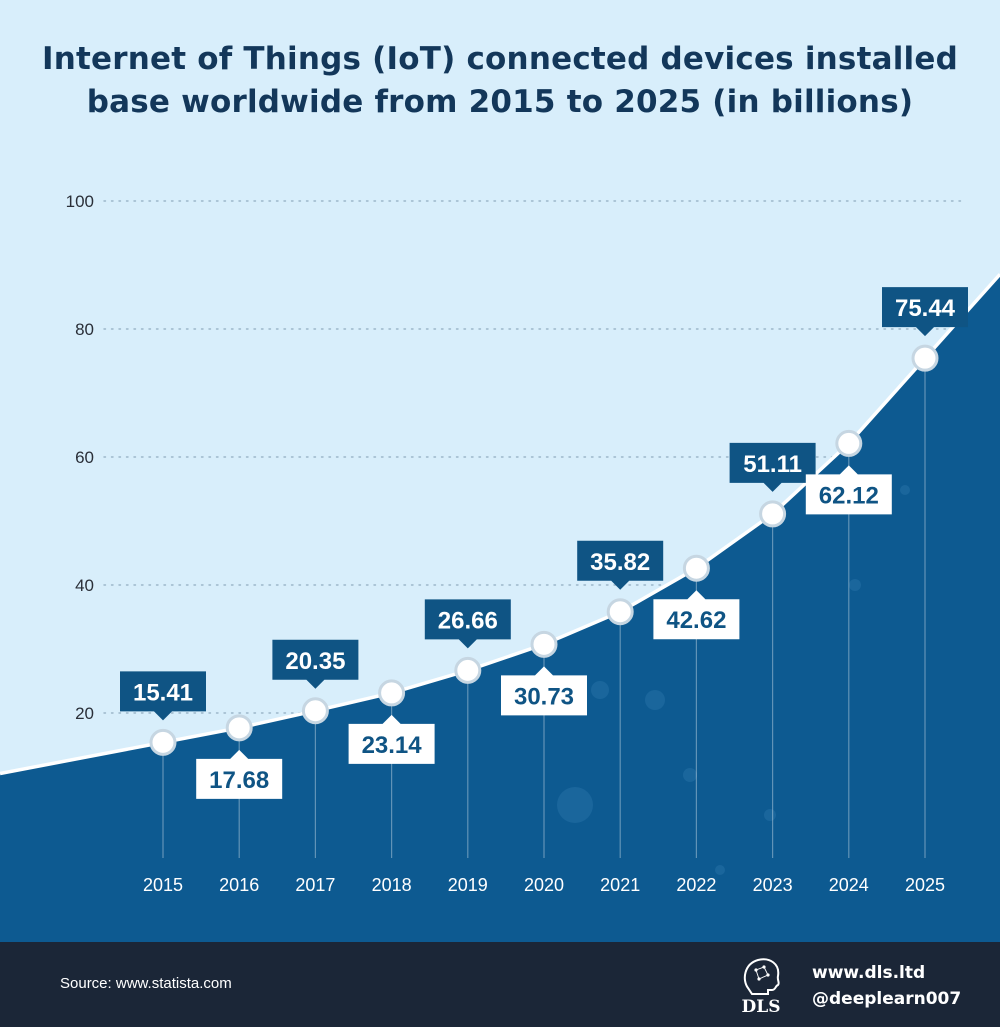  What do you see at coordinates (146, 983) in the screenshot?
I see `source-text: Source: www.statista.com` at bounding box center [146, 983].